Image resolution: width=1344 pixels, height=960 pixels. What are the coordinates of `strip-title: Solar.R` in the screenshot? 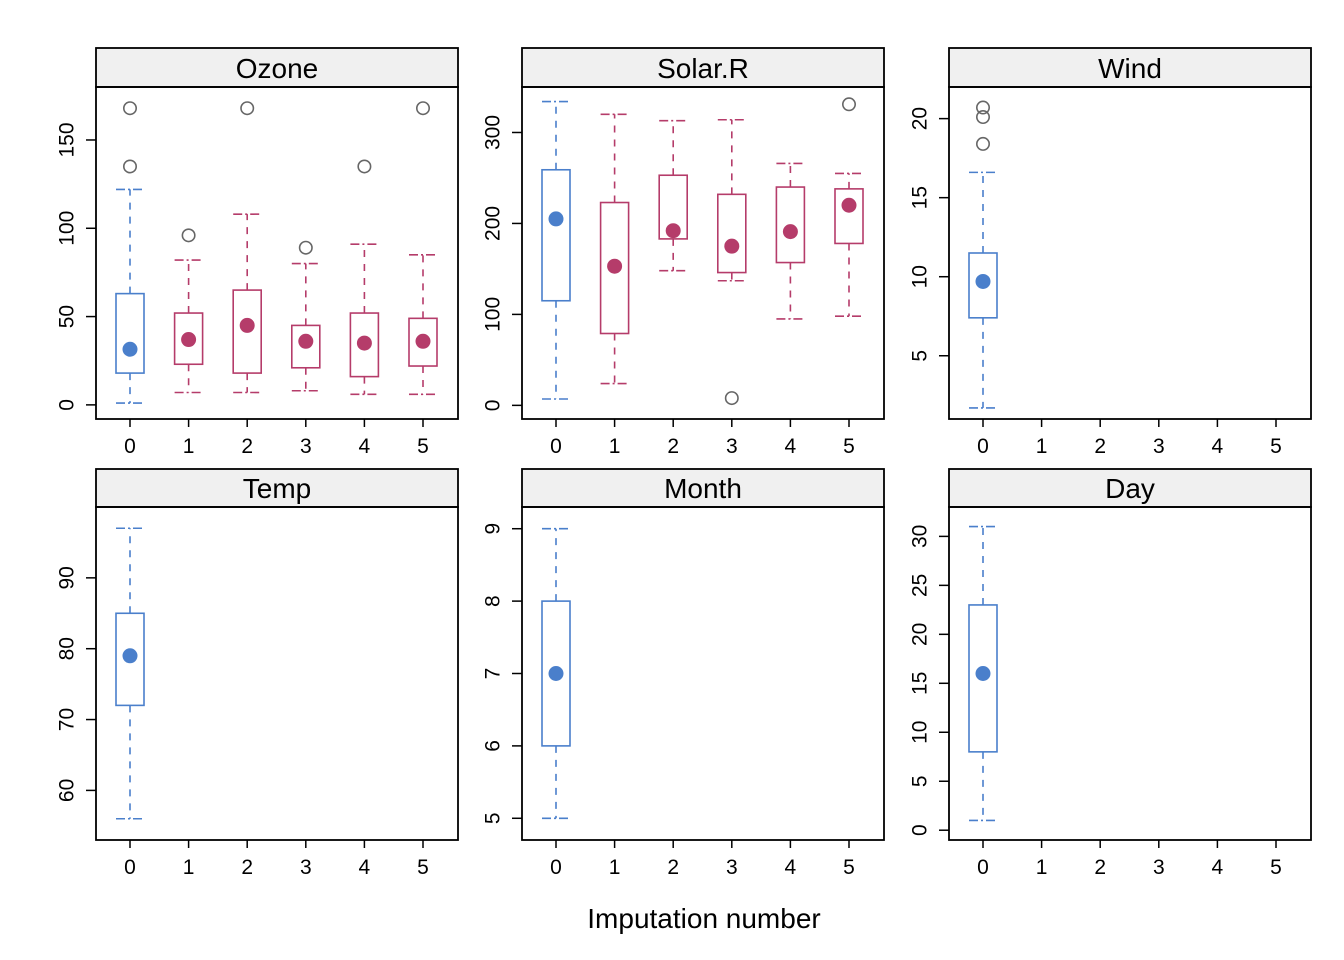 It's located at (703, 68).